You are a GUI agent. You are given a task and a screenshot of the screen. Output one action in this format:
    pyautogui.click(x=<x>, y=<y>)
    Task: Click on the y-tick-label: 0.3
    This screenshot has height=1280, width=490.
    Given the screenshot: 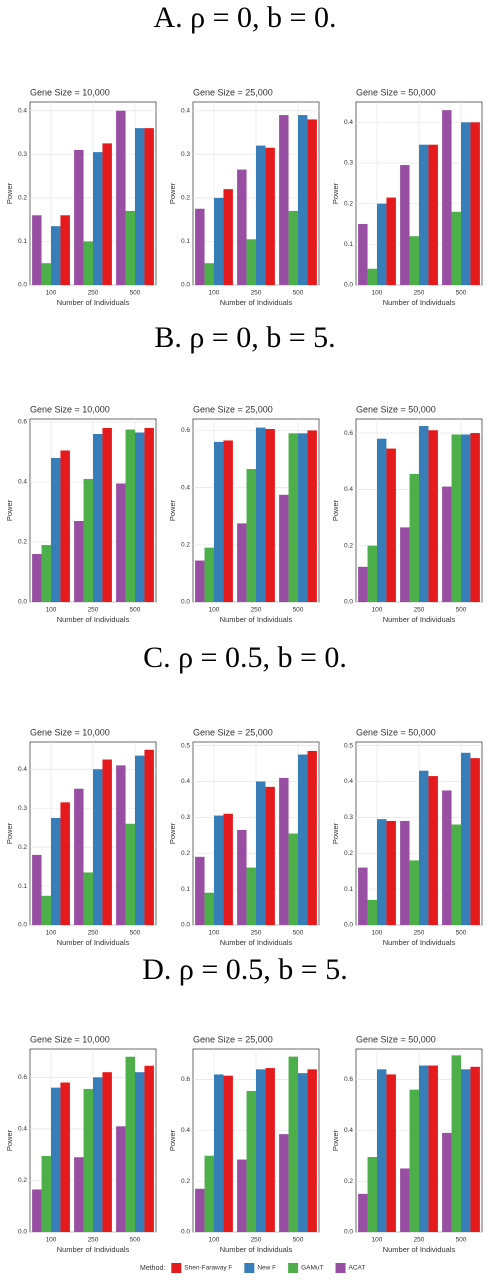 What is the action you would take?
    pyautogui.click(x=22, y=808)
    